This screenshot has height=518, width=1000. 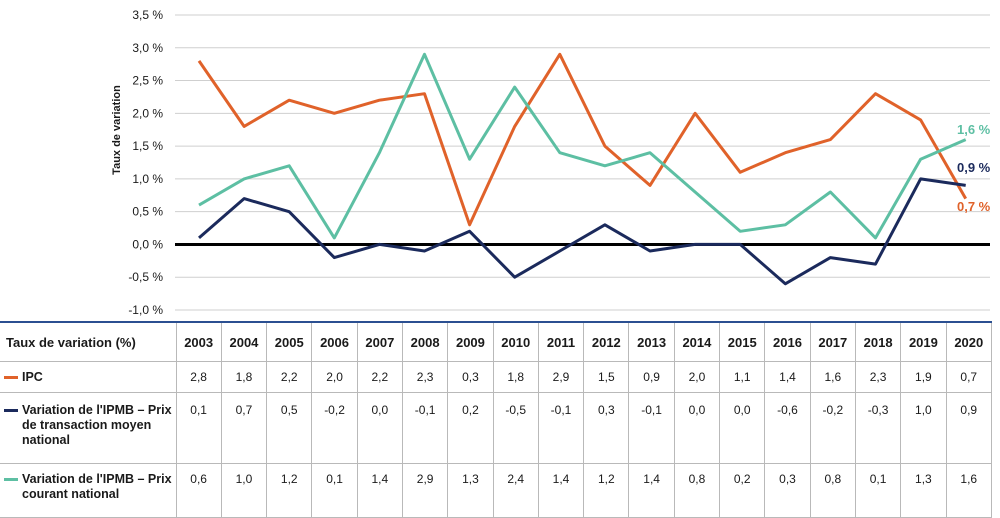 What do you see at coordinates (515, 490) in the screenshot?
I see `table-cell: 2,4` at bounding box center [515, 490].